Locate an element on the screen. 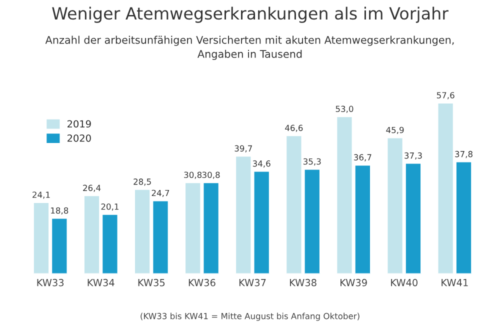 The height and width of the screenshot is (330, 500). data-label: 24,1 is located at coordinates (41, 195).